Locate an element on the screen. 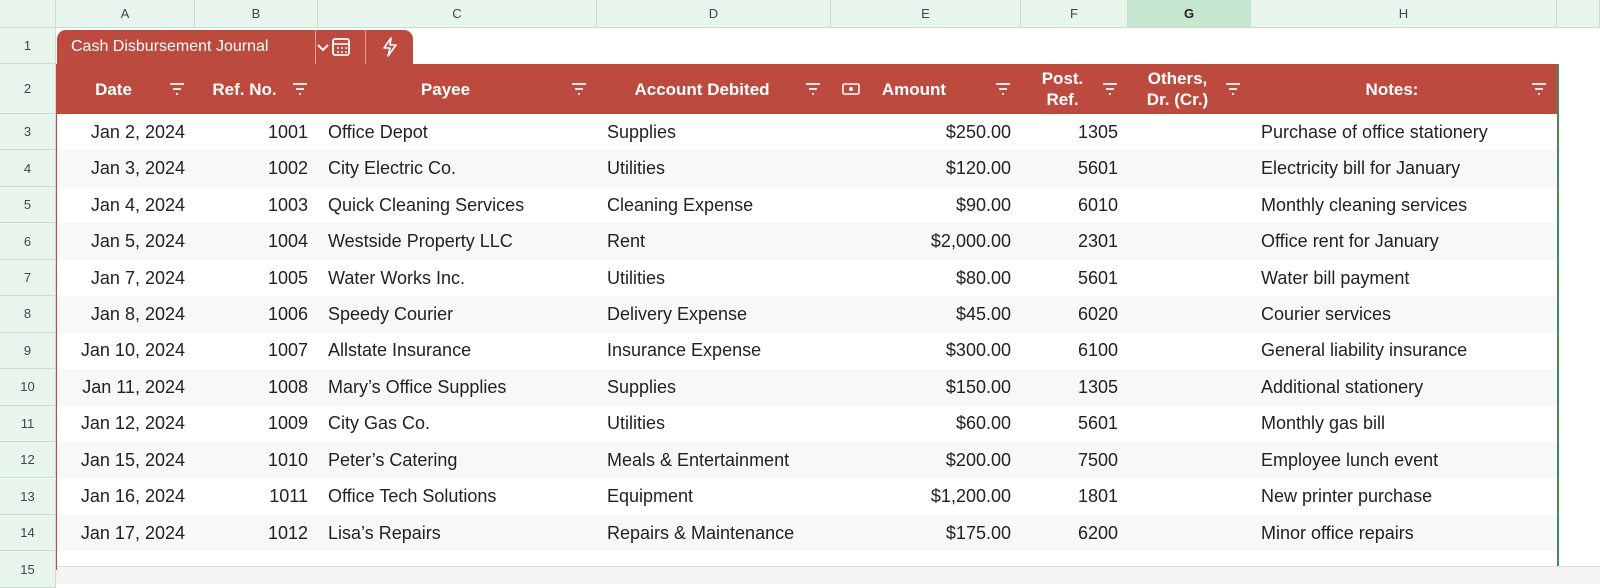 This screenshot has width=1600, height=588. cell: Water Works Inc. is located at coordinates (397, 277).